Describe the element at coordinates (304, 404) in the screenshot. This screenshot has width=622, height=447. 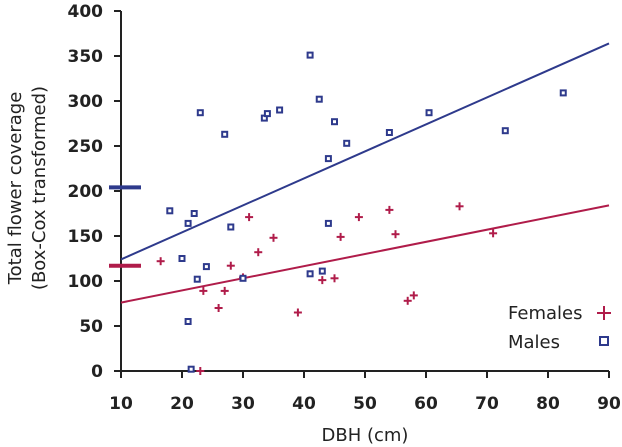
I see `x-tick-label: 40` at that location.